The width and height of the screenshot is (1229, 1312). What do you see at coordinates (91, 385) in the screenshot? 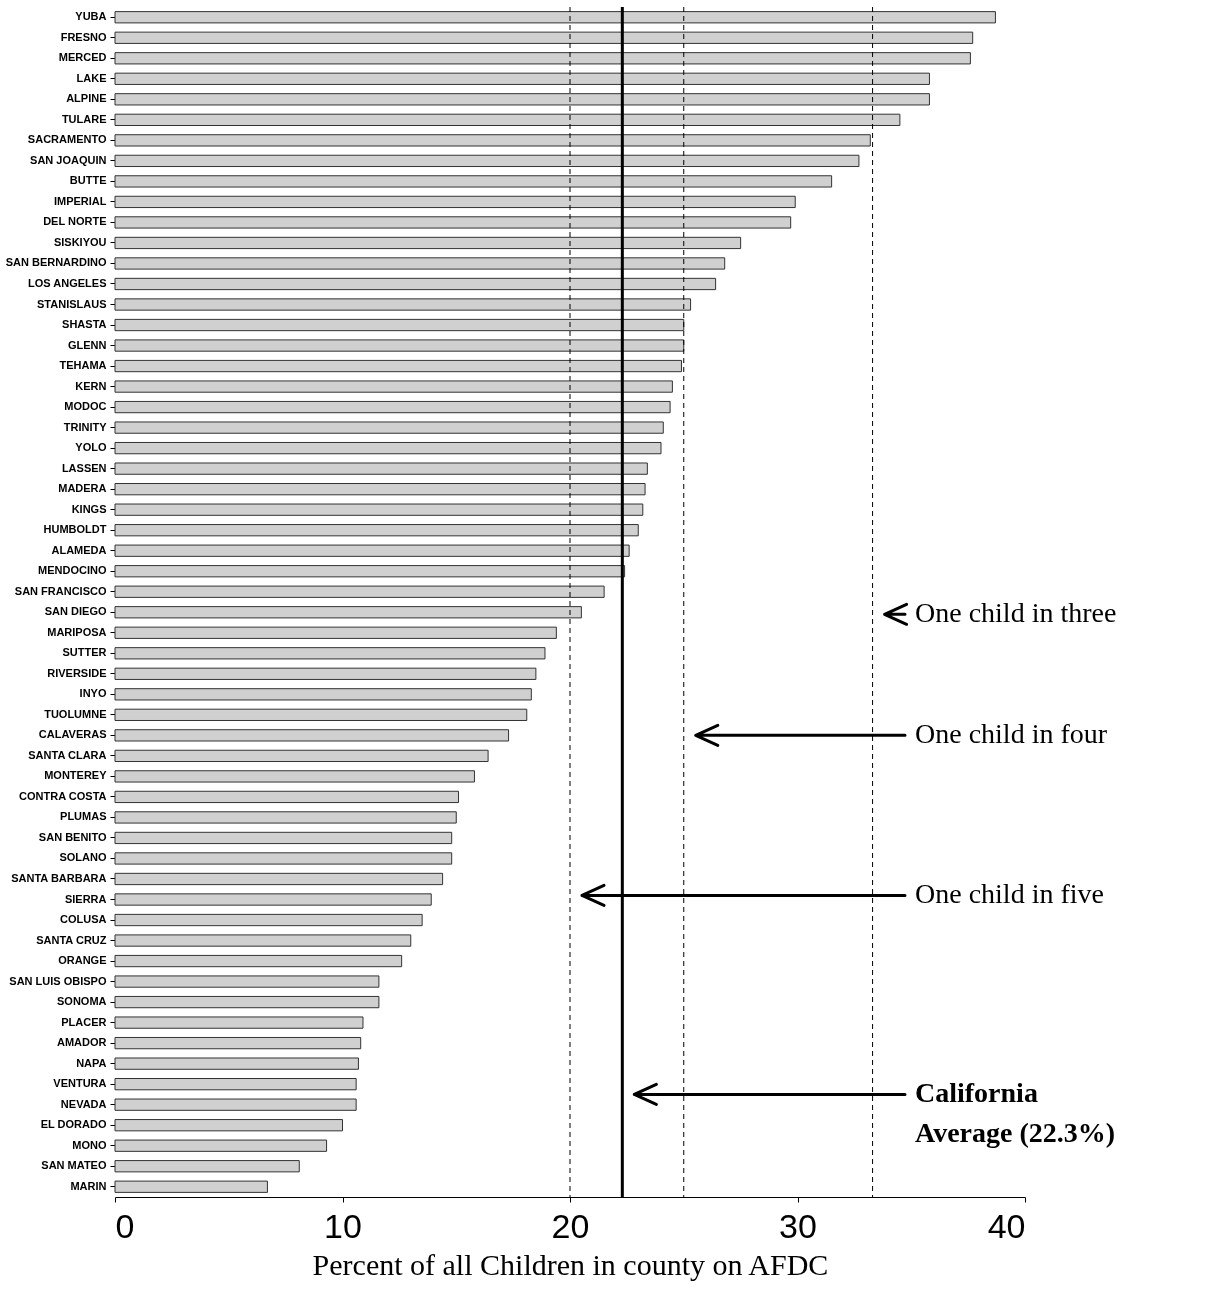
I see `y-tick-label: KERN` at bounding box center [91, 385].